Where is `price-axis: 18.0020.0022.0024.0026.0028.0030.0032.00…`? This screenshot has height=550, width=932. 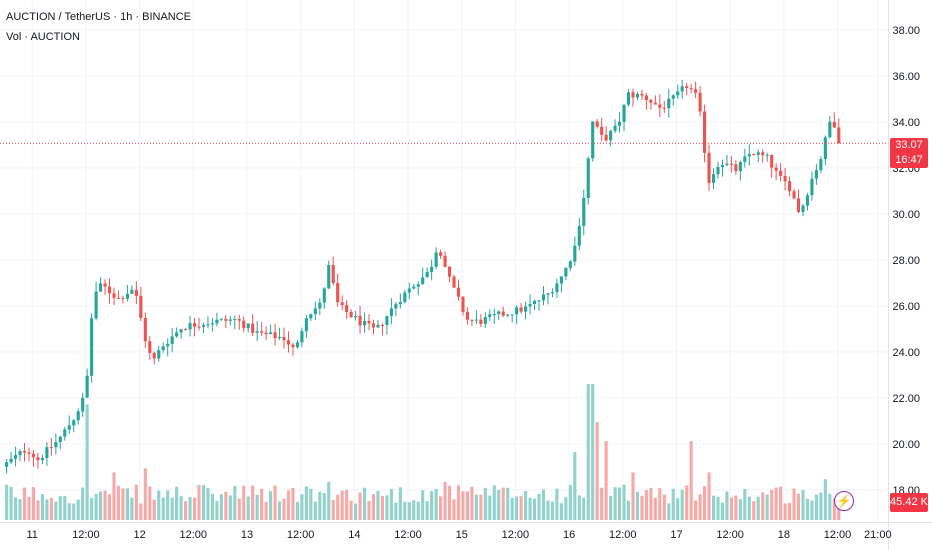 price-axis: 18.0020.0022.0024.0026.0028.0030.0032.00… is located at coordinates (904, 275).